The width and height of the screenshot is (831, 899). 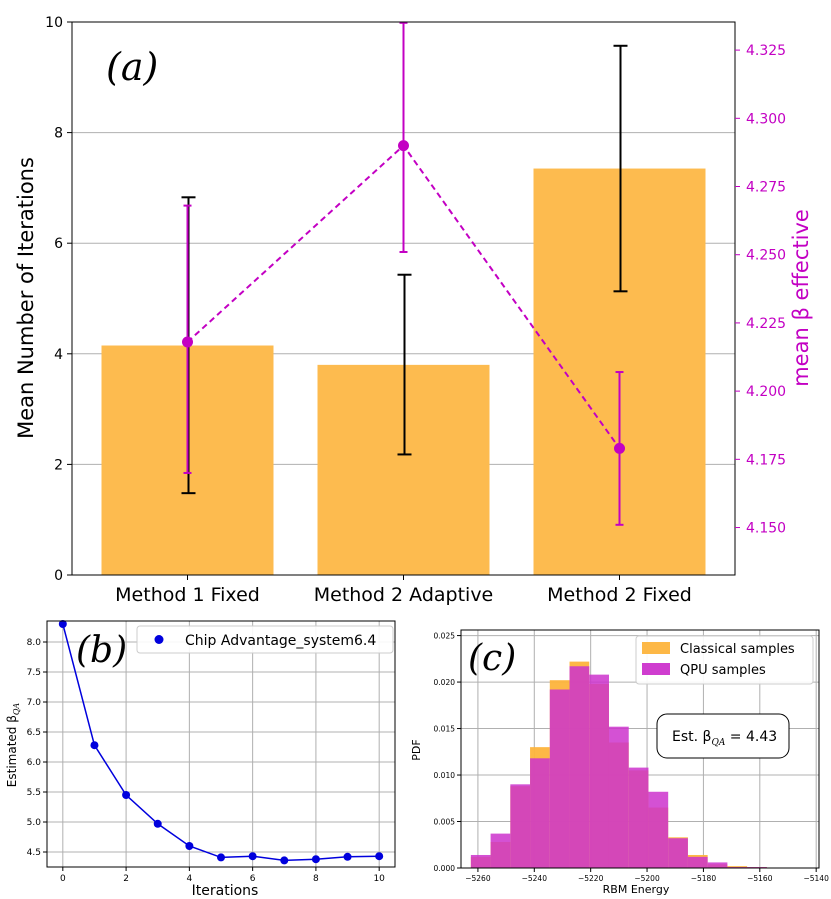 What do you see at coordinates (58, 576) in the screenshot?
I see `a-ytick-label-0: 0` at bounding box center [58, 576].